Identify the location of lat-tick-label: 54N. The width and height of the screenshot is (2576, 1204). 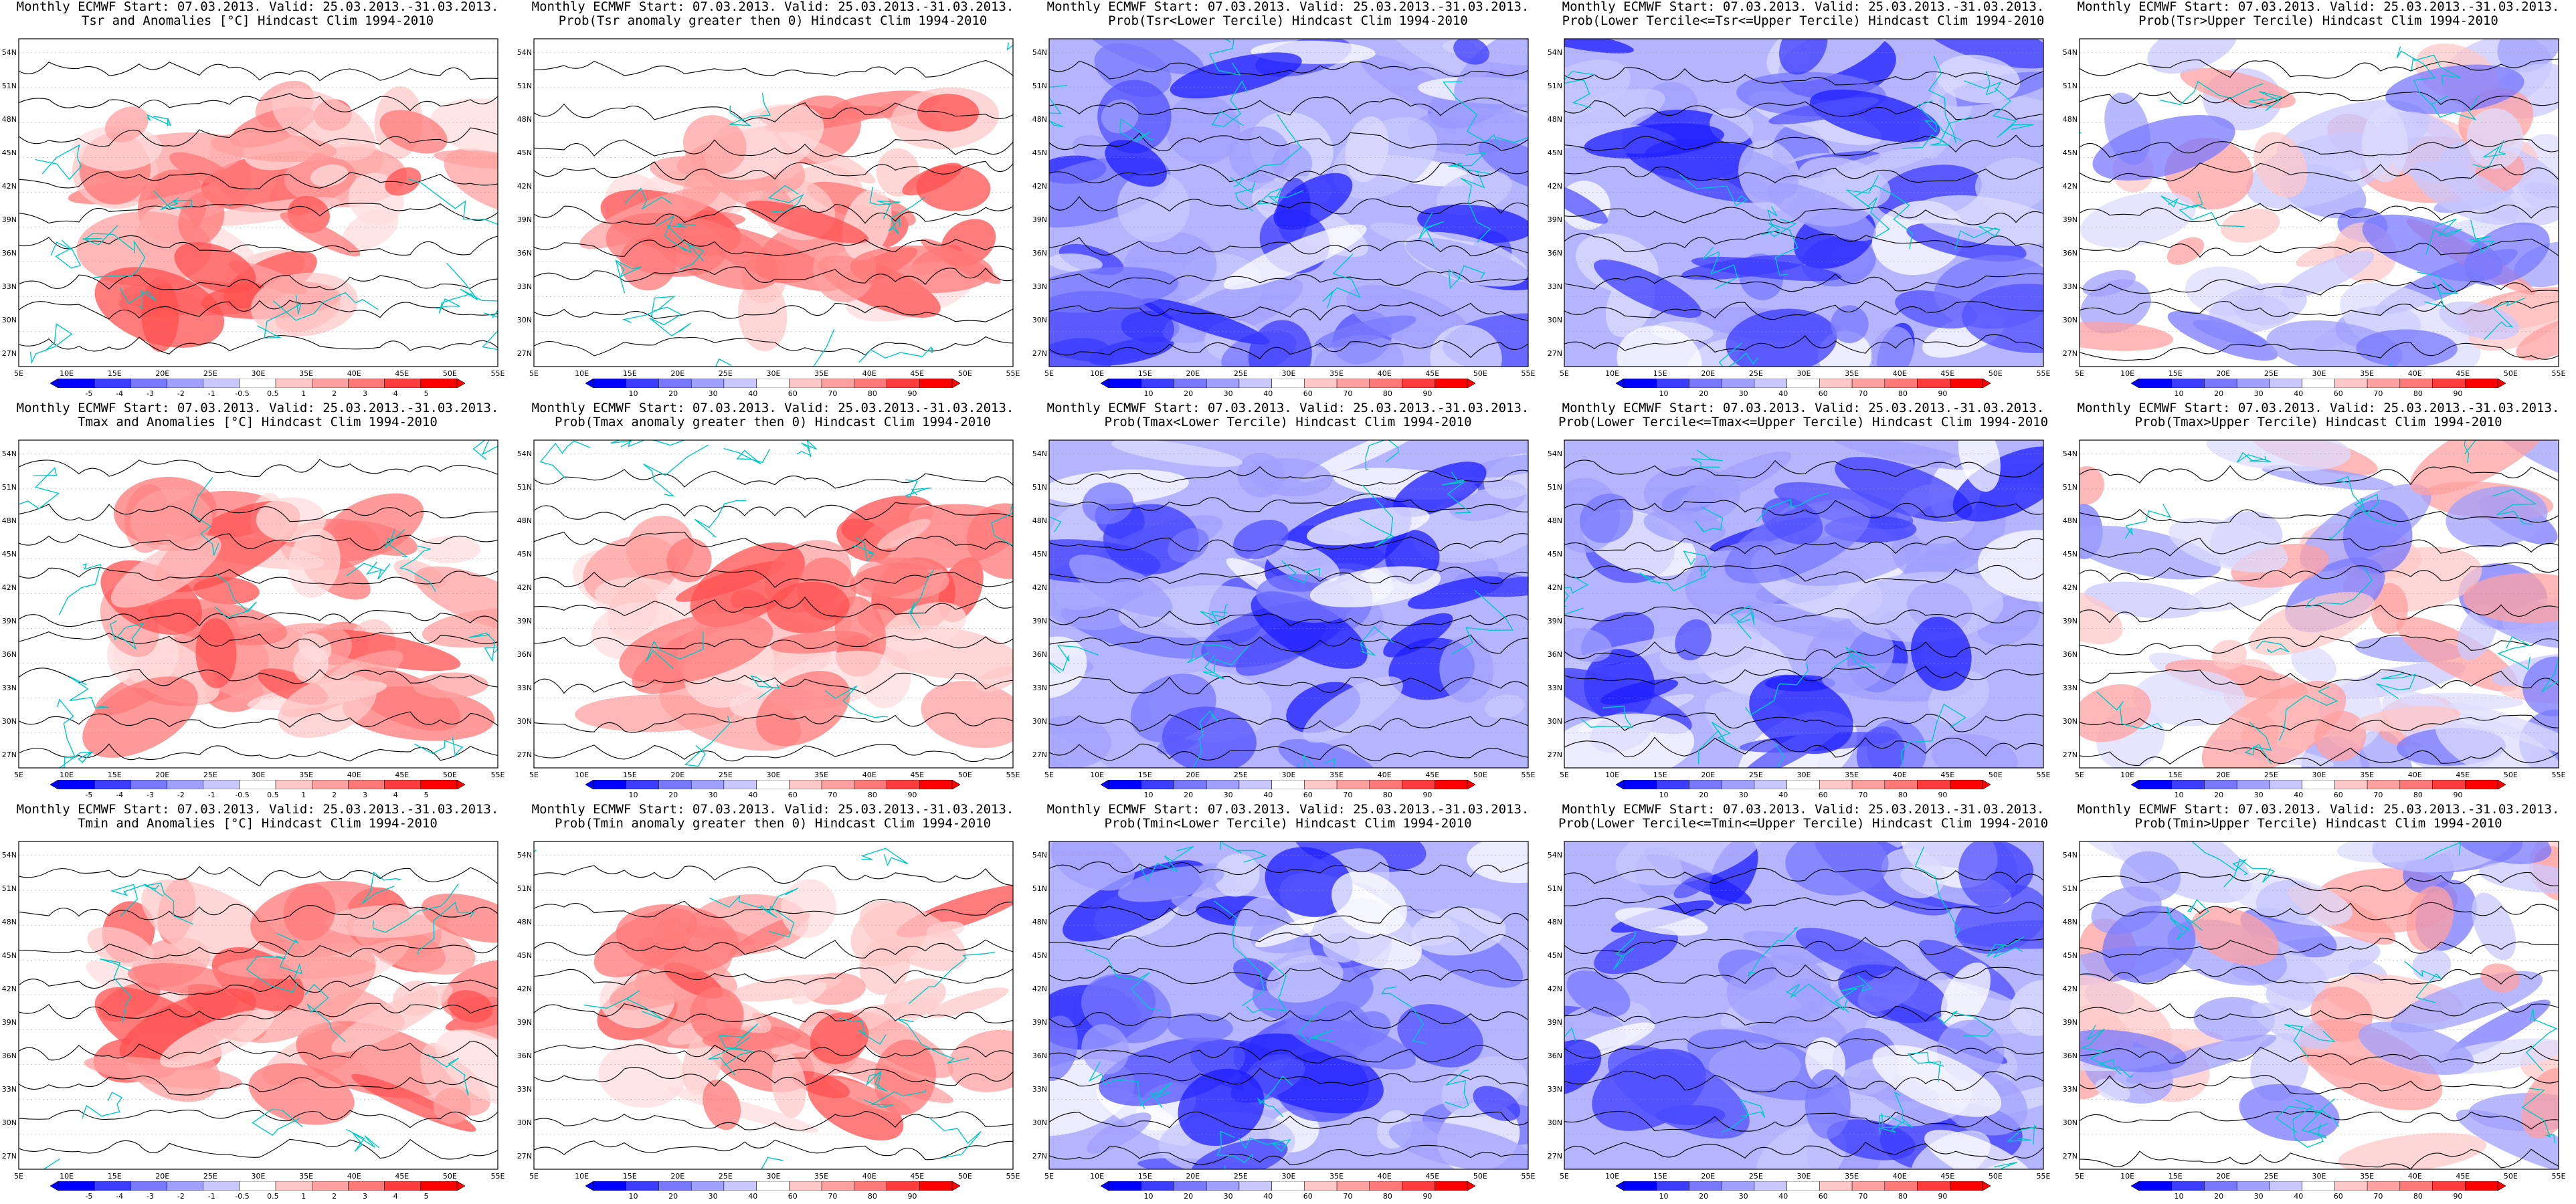
(9, 52).